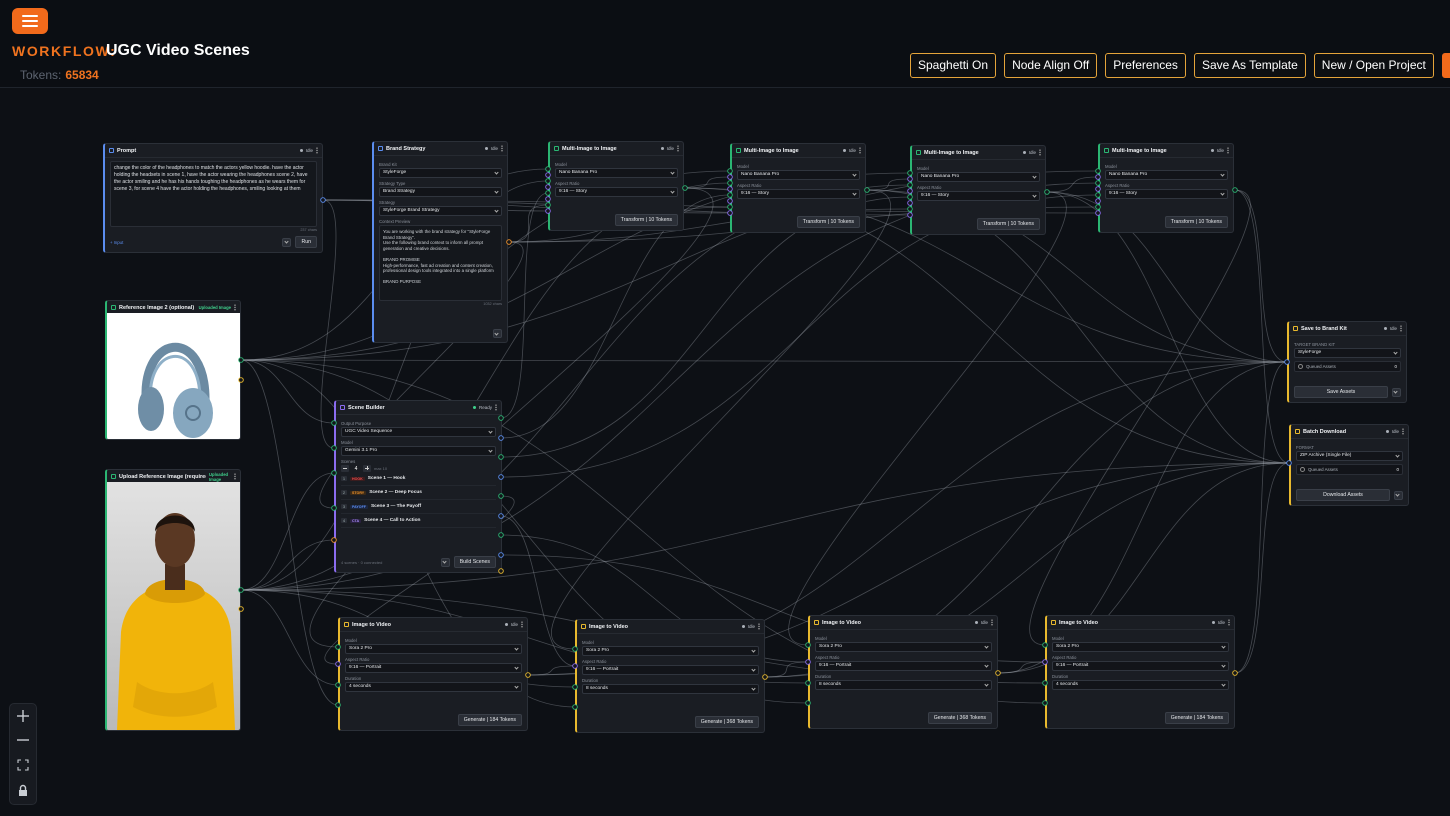 This screenshot has width=1450, height=816. Describe the element at coordinates (418, 451) in the screenshot. I see `select: Gemini 3.1 Pro` at that location.